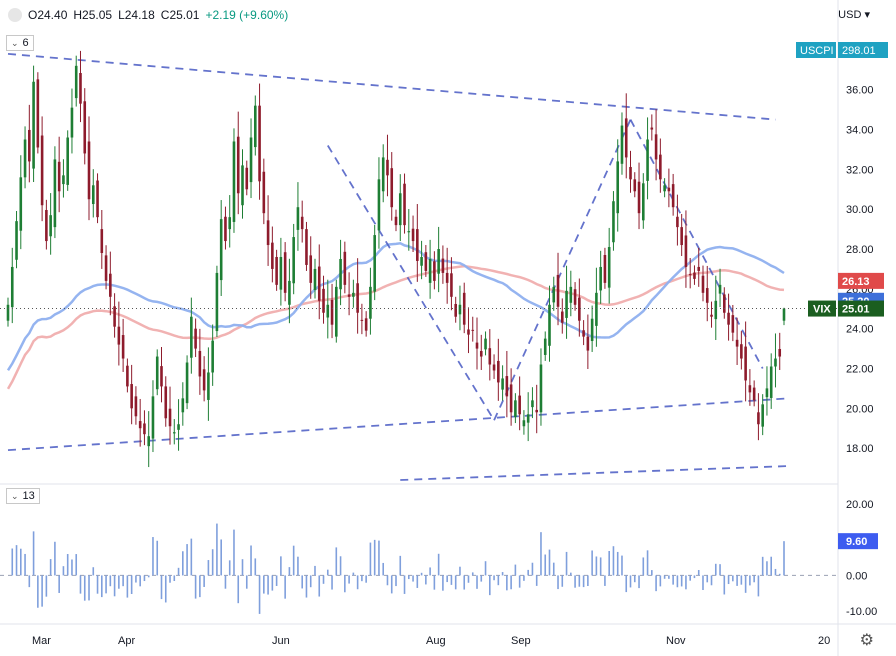  Describe the element at coordinates (281, 641) in the screenshot. I see `time-tick-label: Jun` at that location.